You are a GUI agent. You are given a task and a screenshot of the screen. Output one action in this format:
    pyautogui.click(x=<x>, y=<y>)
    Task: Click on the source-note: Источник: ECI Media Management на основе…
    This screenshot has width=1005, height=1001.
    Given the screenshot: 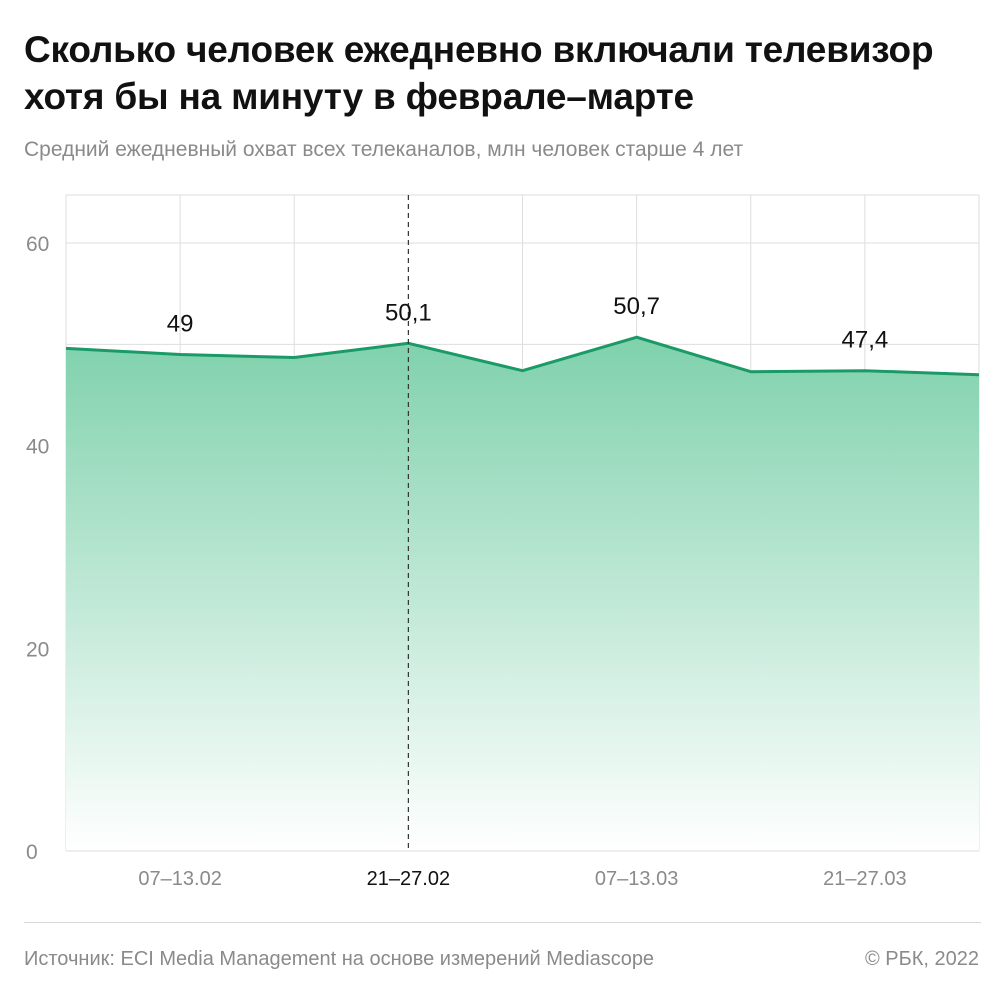 What is the action you would take?
    pyautogui.click(x=339, y=959)
    